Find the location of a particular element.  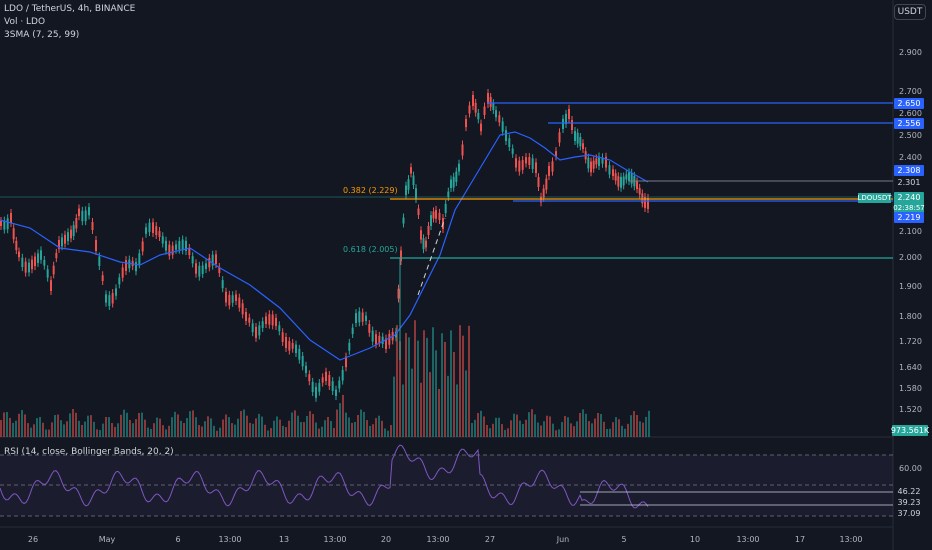

countdown-badge: 02:38:57 is located at coordinates (909, 207).